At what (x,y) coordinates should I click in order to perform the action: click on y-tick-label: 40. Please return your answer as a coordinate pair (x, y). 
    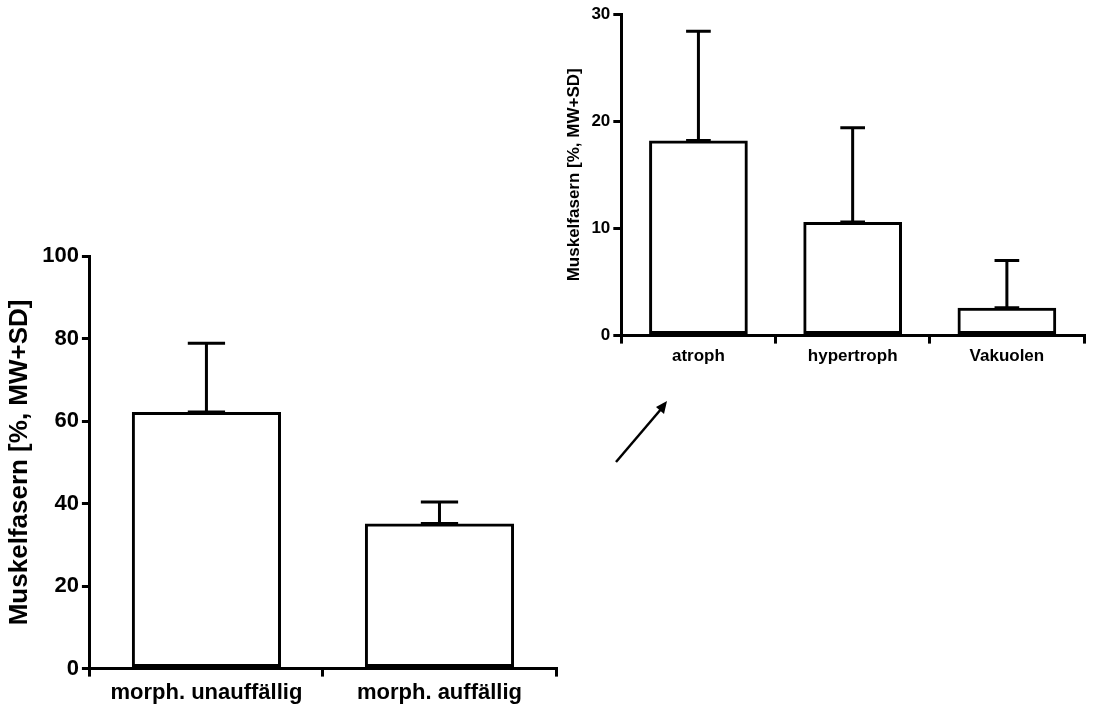
    Looking at the image, I should click on (66, 502).